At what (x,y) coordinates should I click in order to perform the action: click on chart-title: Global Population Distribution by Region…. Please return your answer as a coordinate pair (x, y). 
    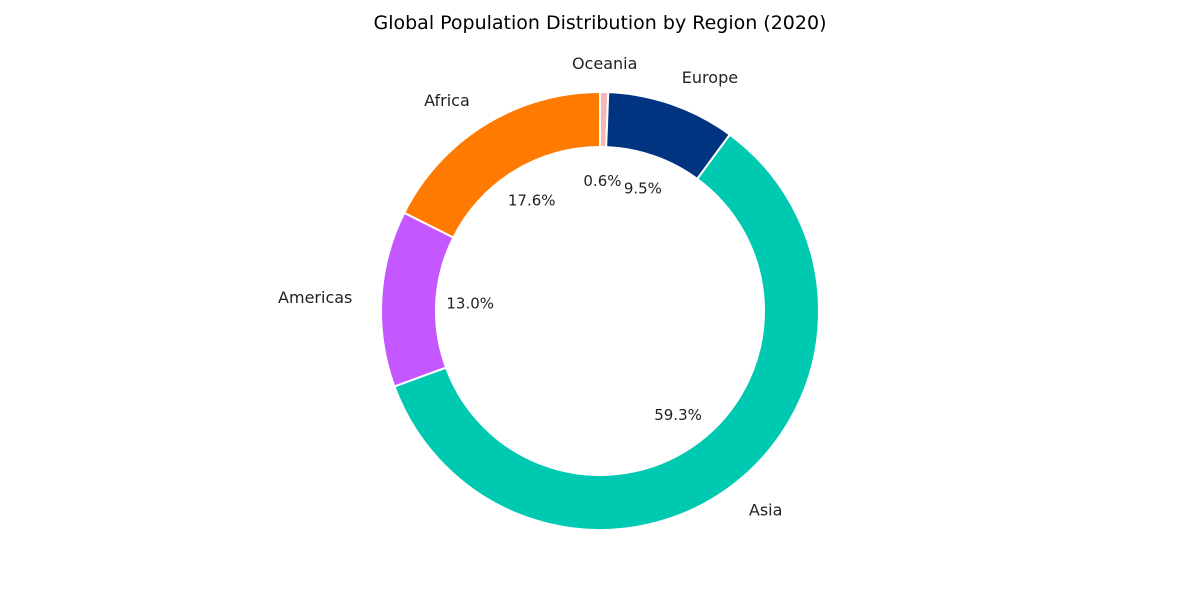
    Looking at the image, I should click on (599, 23).